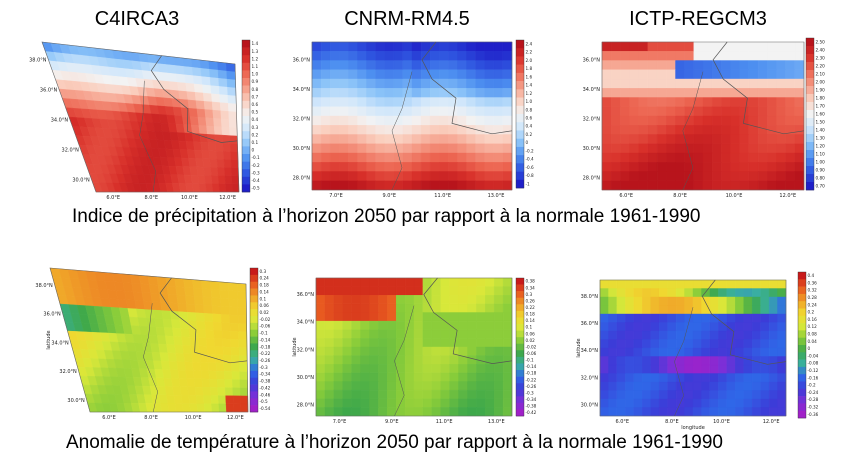 Image resolution: width=850 pixels, height=467 pixels. I want to click on colorbar-label: 0.70, so click(821, 185).